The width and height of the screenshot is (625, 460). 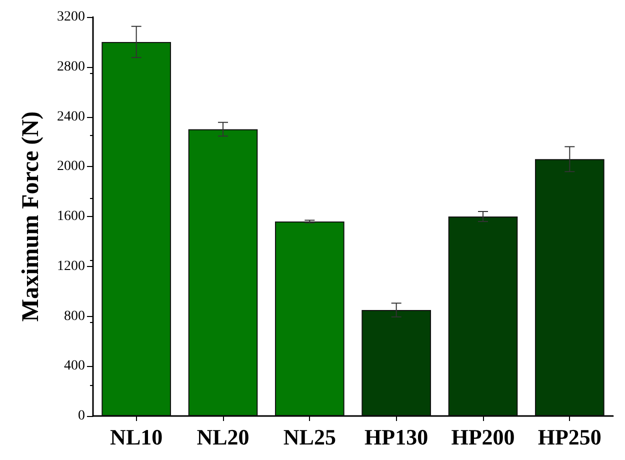 What do you see at coordinates (81, 416) in the screenshot?
I see `y-tick-label: 0` at bounding box center [81, 416].